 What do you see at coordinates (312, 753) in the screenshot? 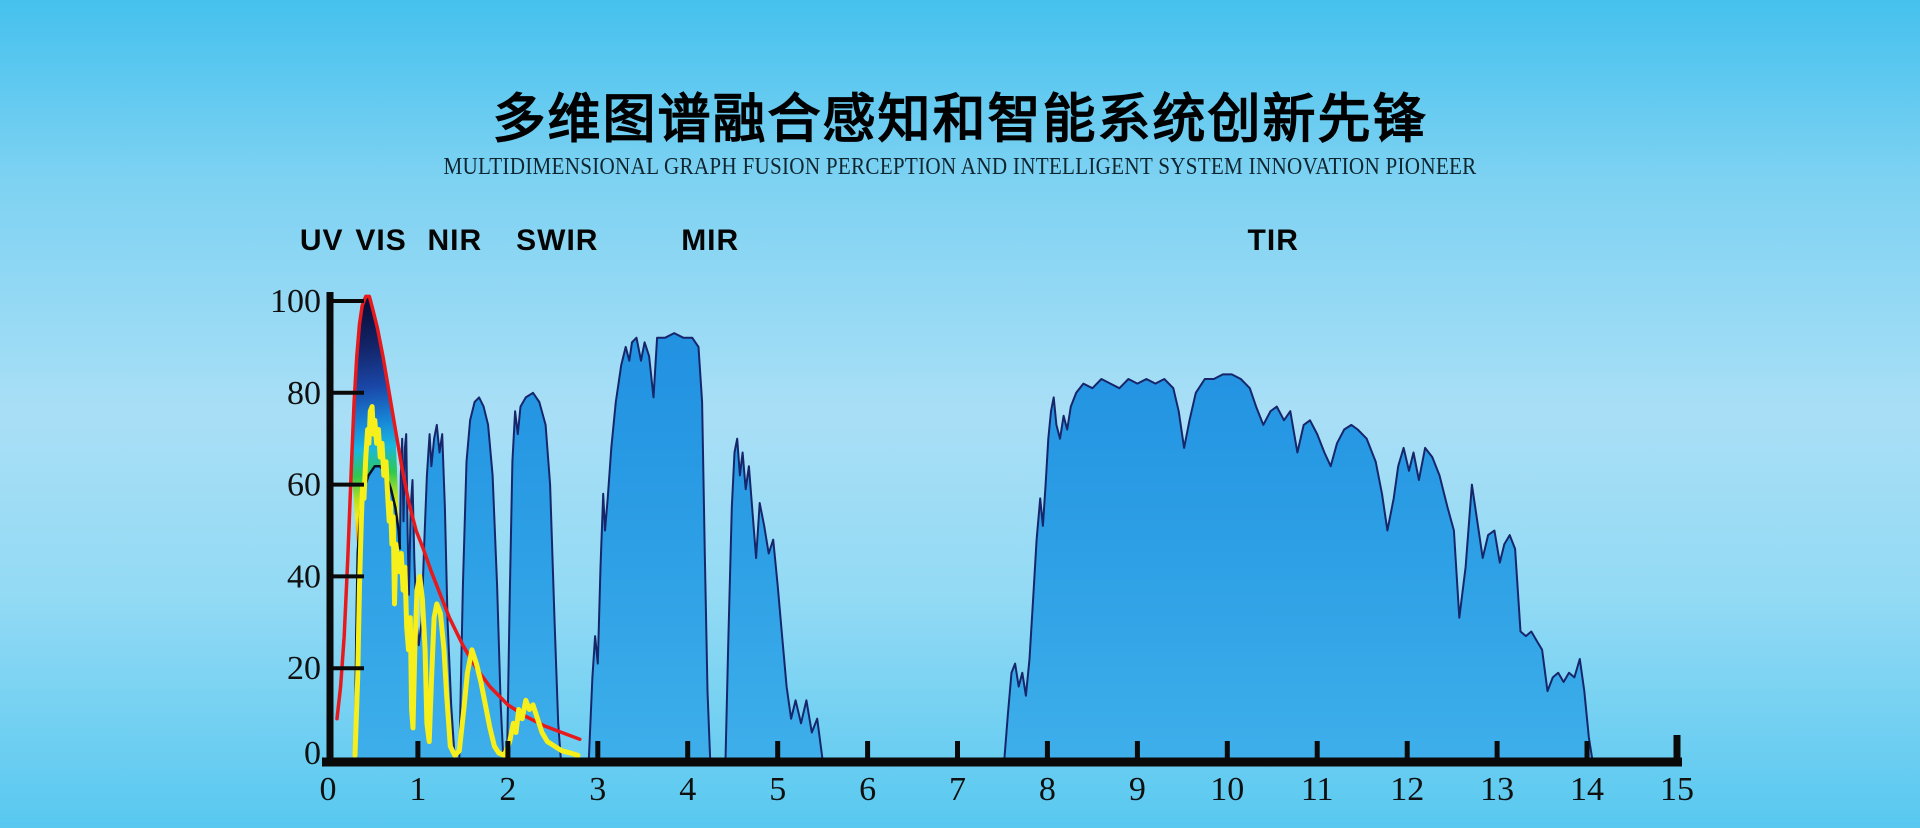
I see `y-tick-label: 0` at bounding box center [312, 753].